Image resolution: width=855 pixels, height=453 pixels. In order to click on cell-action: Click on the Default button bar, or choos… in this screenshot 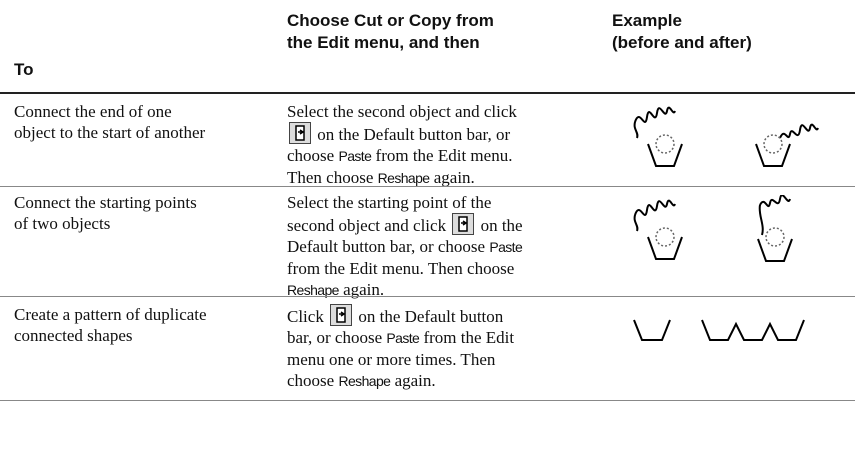, I will do `click(400, 348)`.